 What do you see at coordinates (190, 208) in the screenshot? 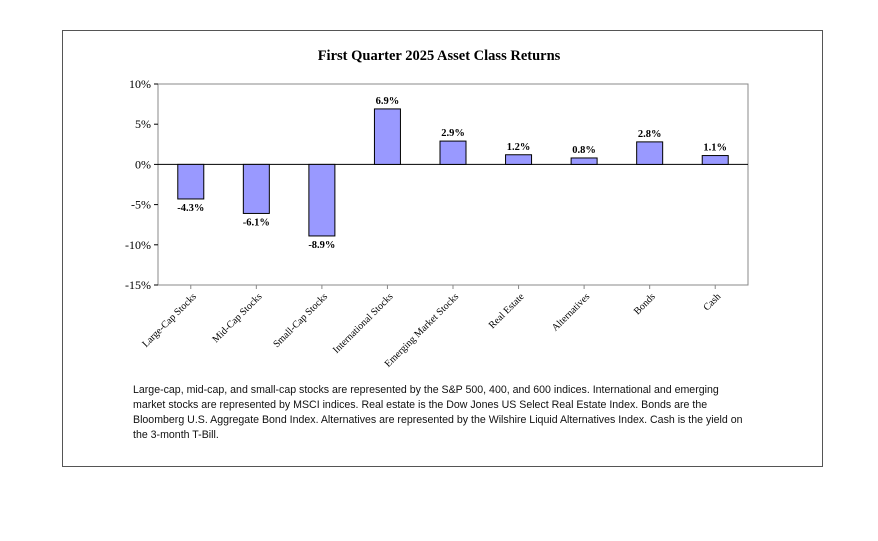
I see `data-label: -4.3%` at bounding box center [190, 208].